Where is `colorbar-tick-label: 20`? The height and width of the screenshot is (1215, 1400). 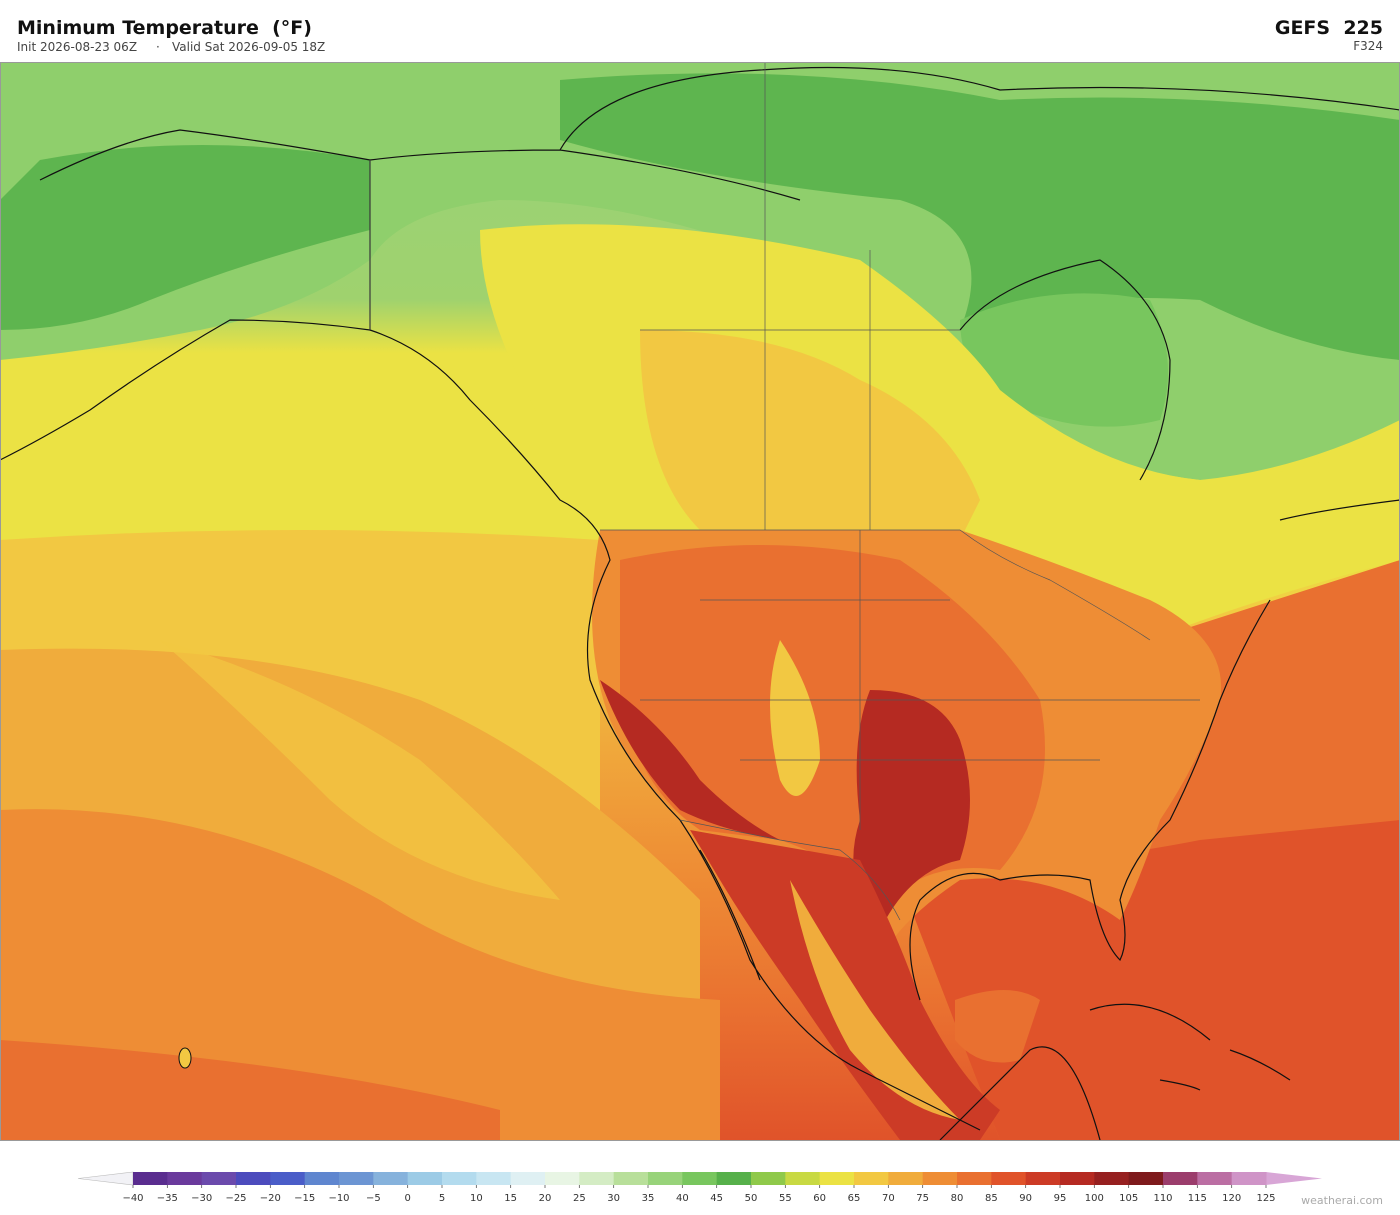 colorbar-tick-label: 20 is located at coordinates (545, 1198).